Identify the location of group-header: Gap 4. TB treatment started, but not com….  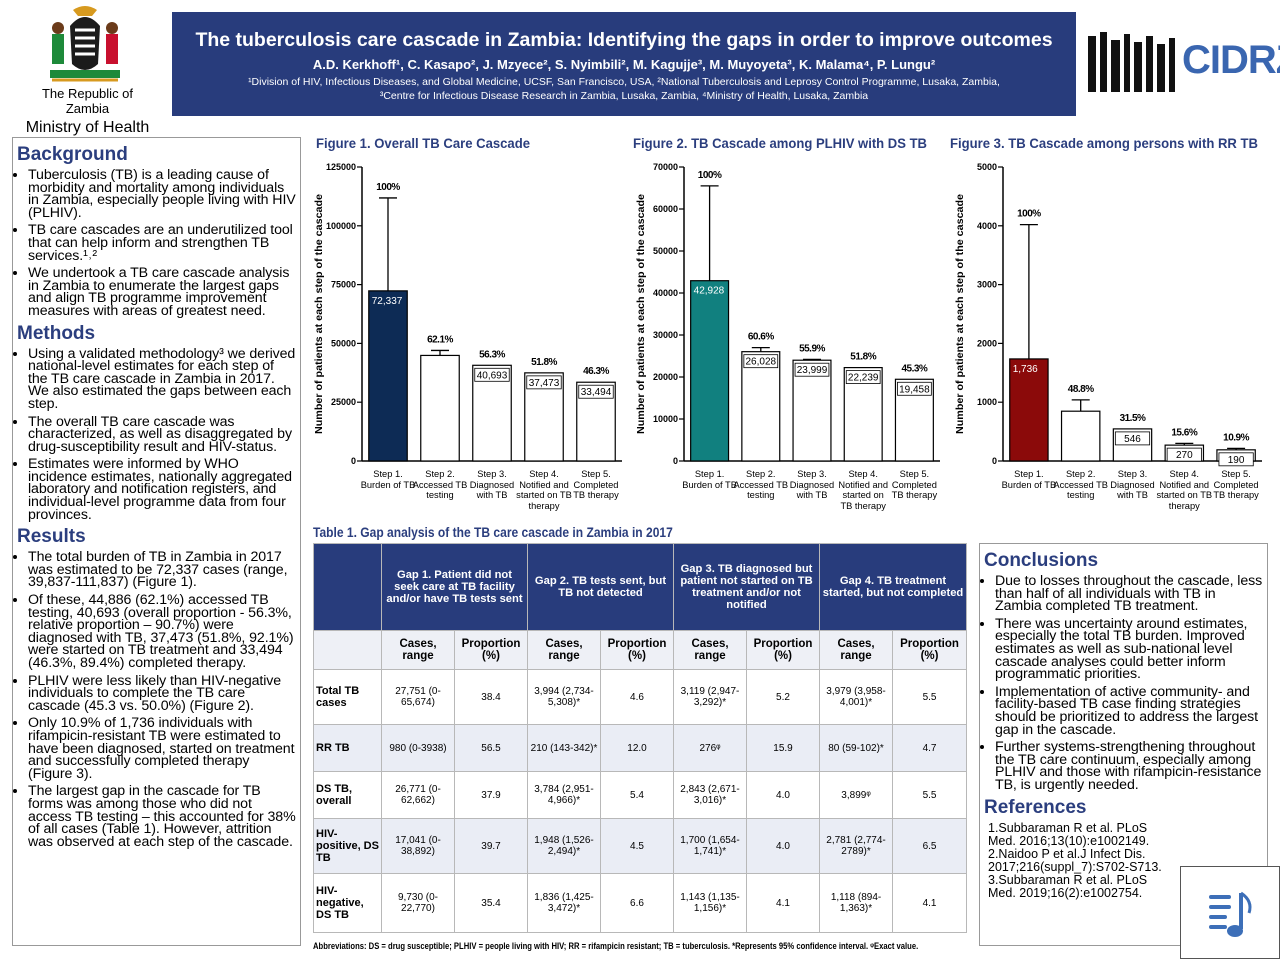
(893, 587).